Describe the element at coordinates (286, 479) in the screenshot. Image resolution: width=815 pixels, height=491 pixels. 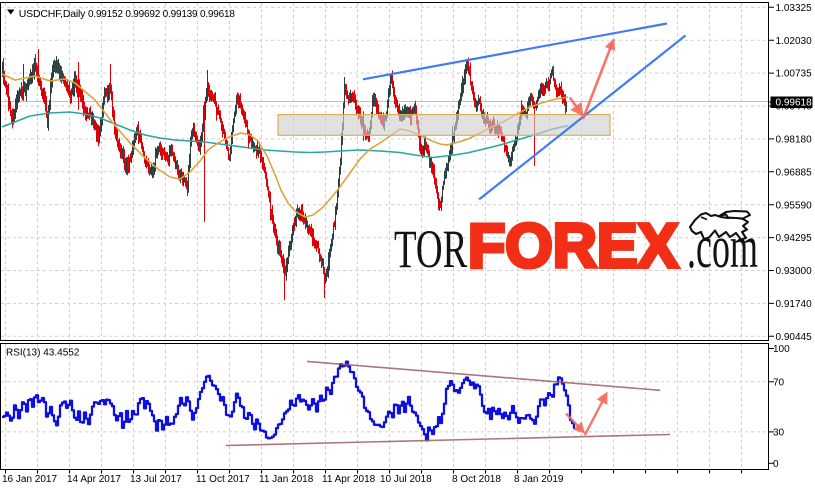
I see `svg-text: 11 Jan 2018` at that location.